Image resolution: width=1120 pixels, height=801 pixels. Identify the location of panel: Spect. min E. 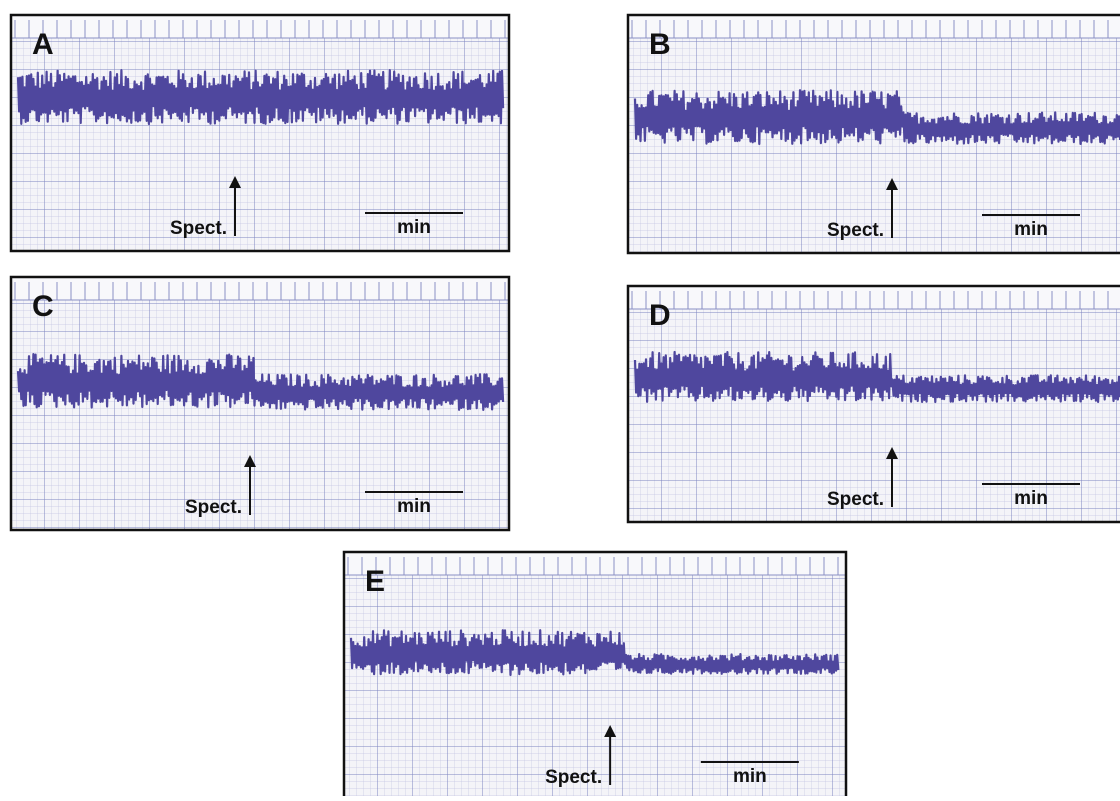
(595, 675).